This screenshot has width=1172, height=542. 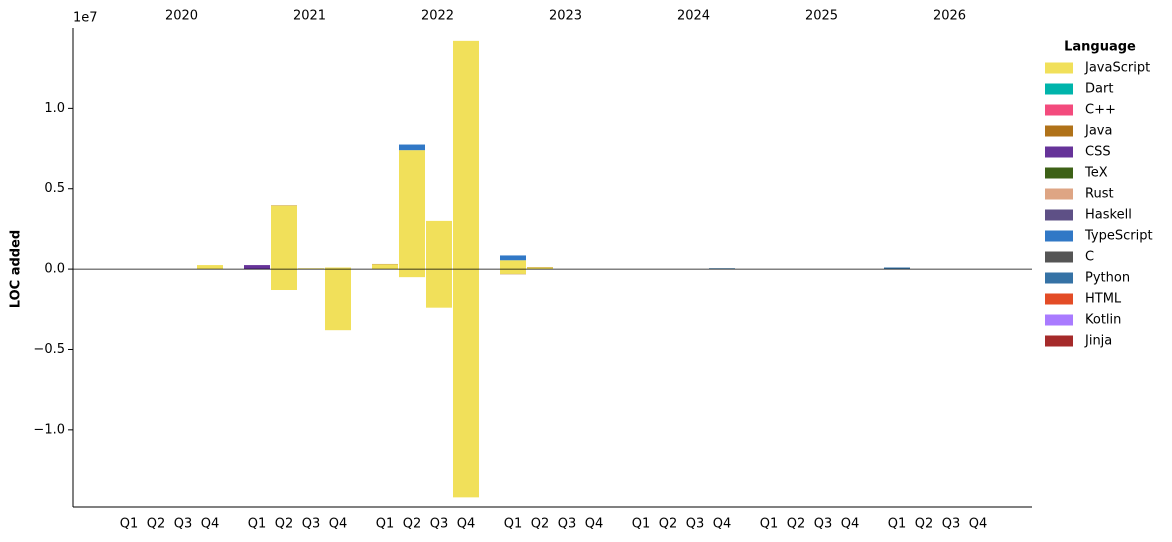 What do you see at coordinates (54, 108) in the screenshot?
I see `y-tick-label: 1.0` at bounding box center [54, 108].